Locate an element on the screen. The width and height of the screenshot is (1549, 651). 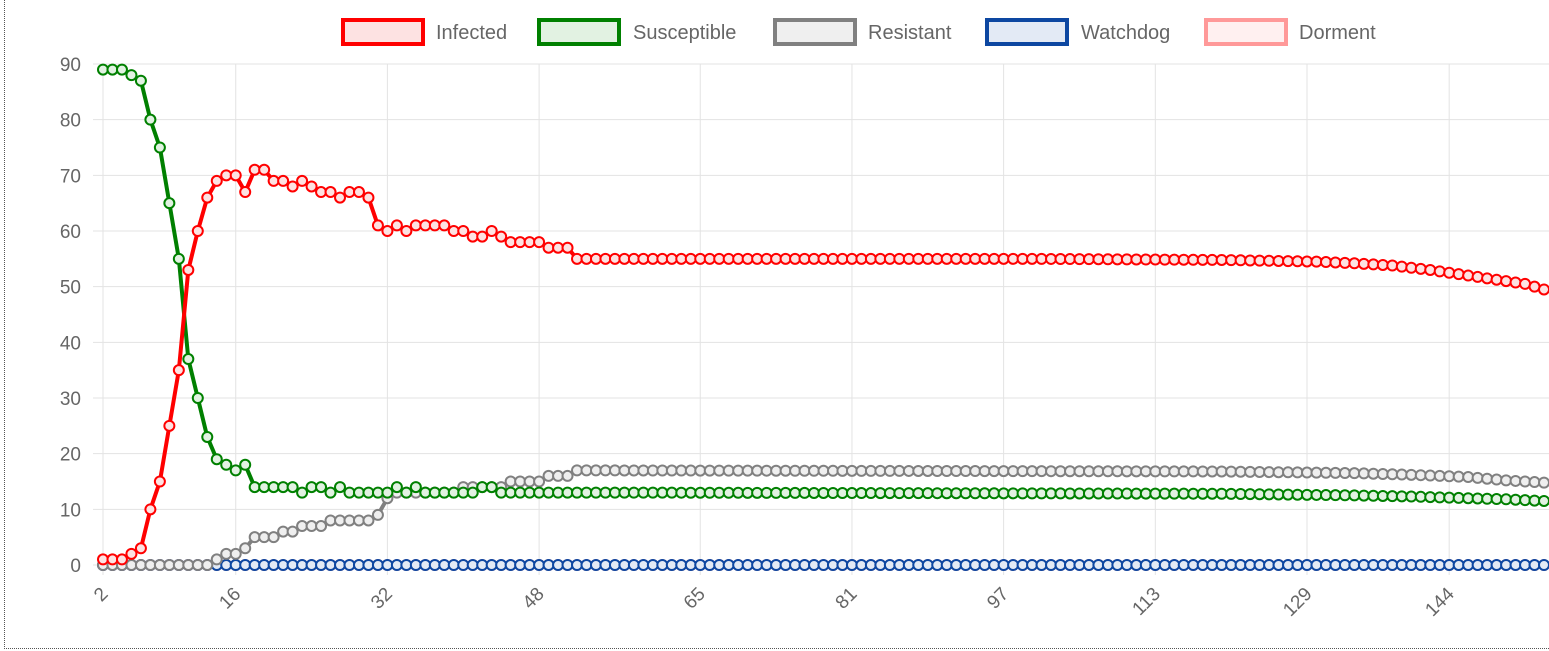
y-tick-label: 0 is located at coordinates (75, 566).